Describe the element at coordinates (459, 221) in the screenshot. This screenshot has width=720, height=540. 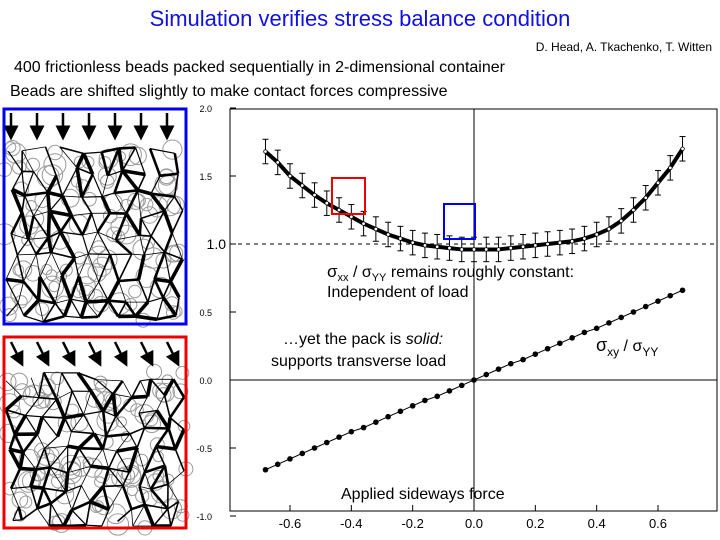
I see `blue-marker-box` at that location.